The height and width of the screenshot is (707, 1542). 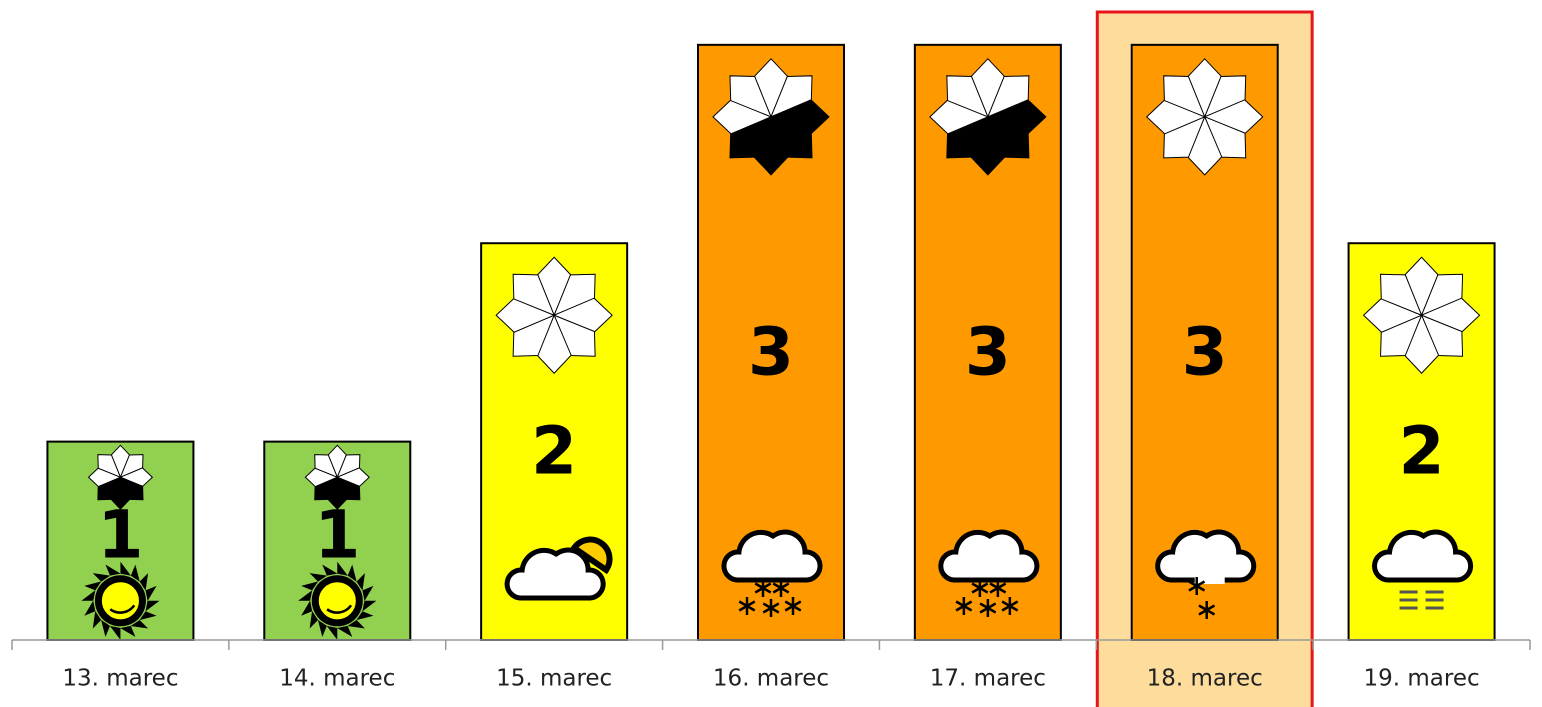 I want to click on x-tick-label: 15. marec, so click(x=554, y=679).